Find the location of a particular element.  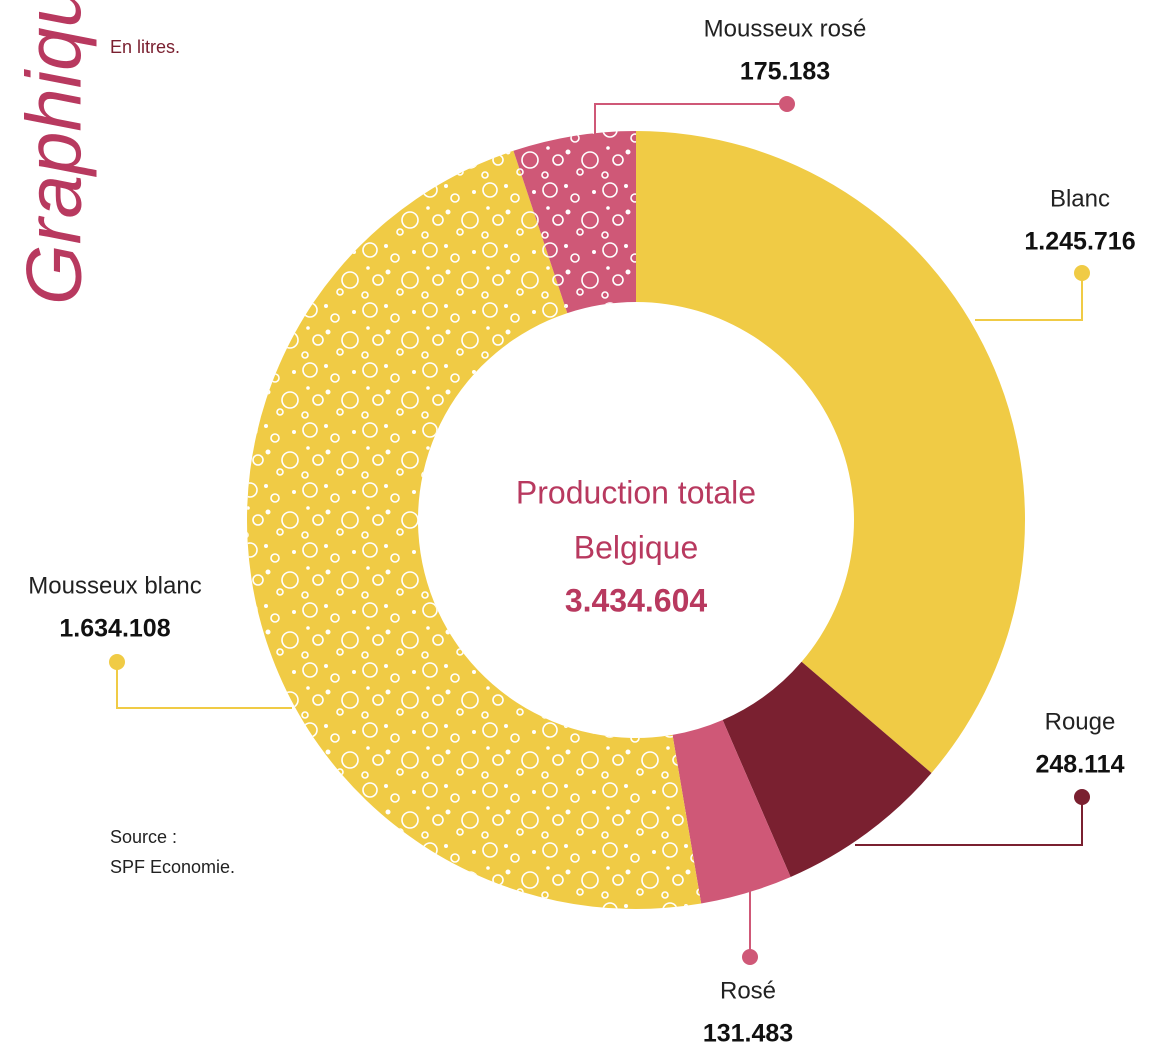

value-label: 175.183 is located at coordinates (785, 72).